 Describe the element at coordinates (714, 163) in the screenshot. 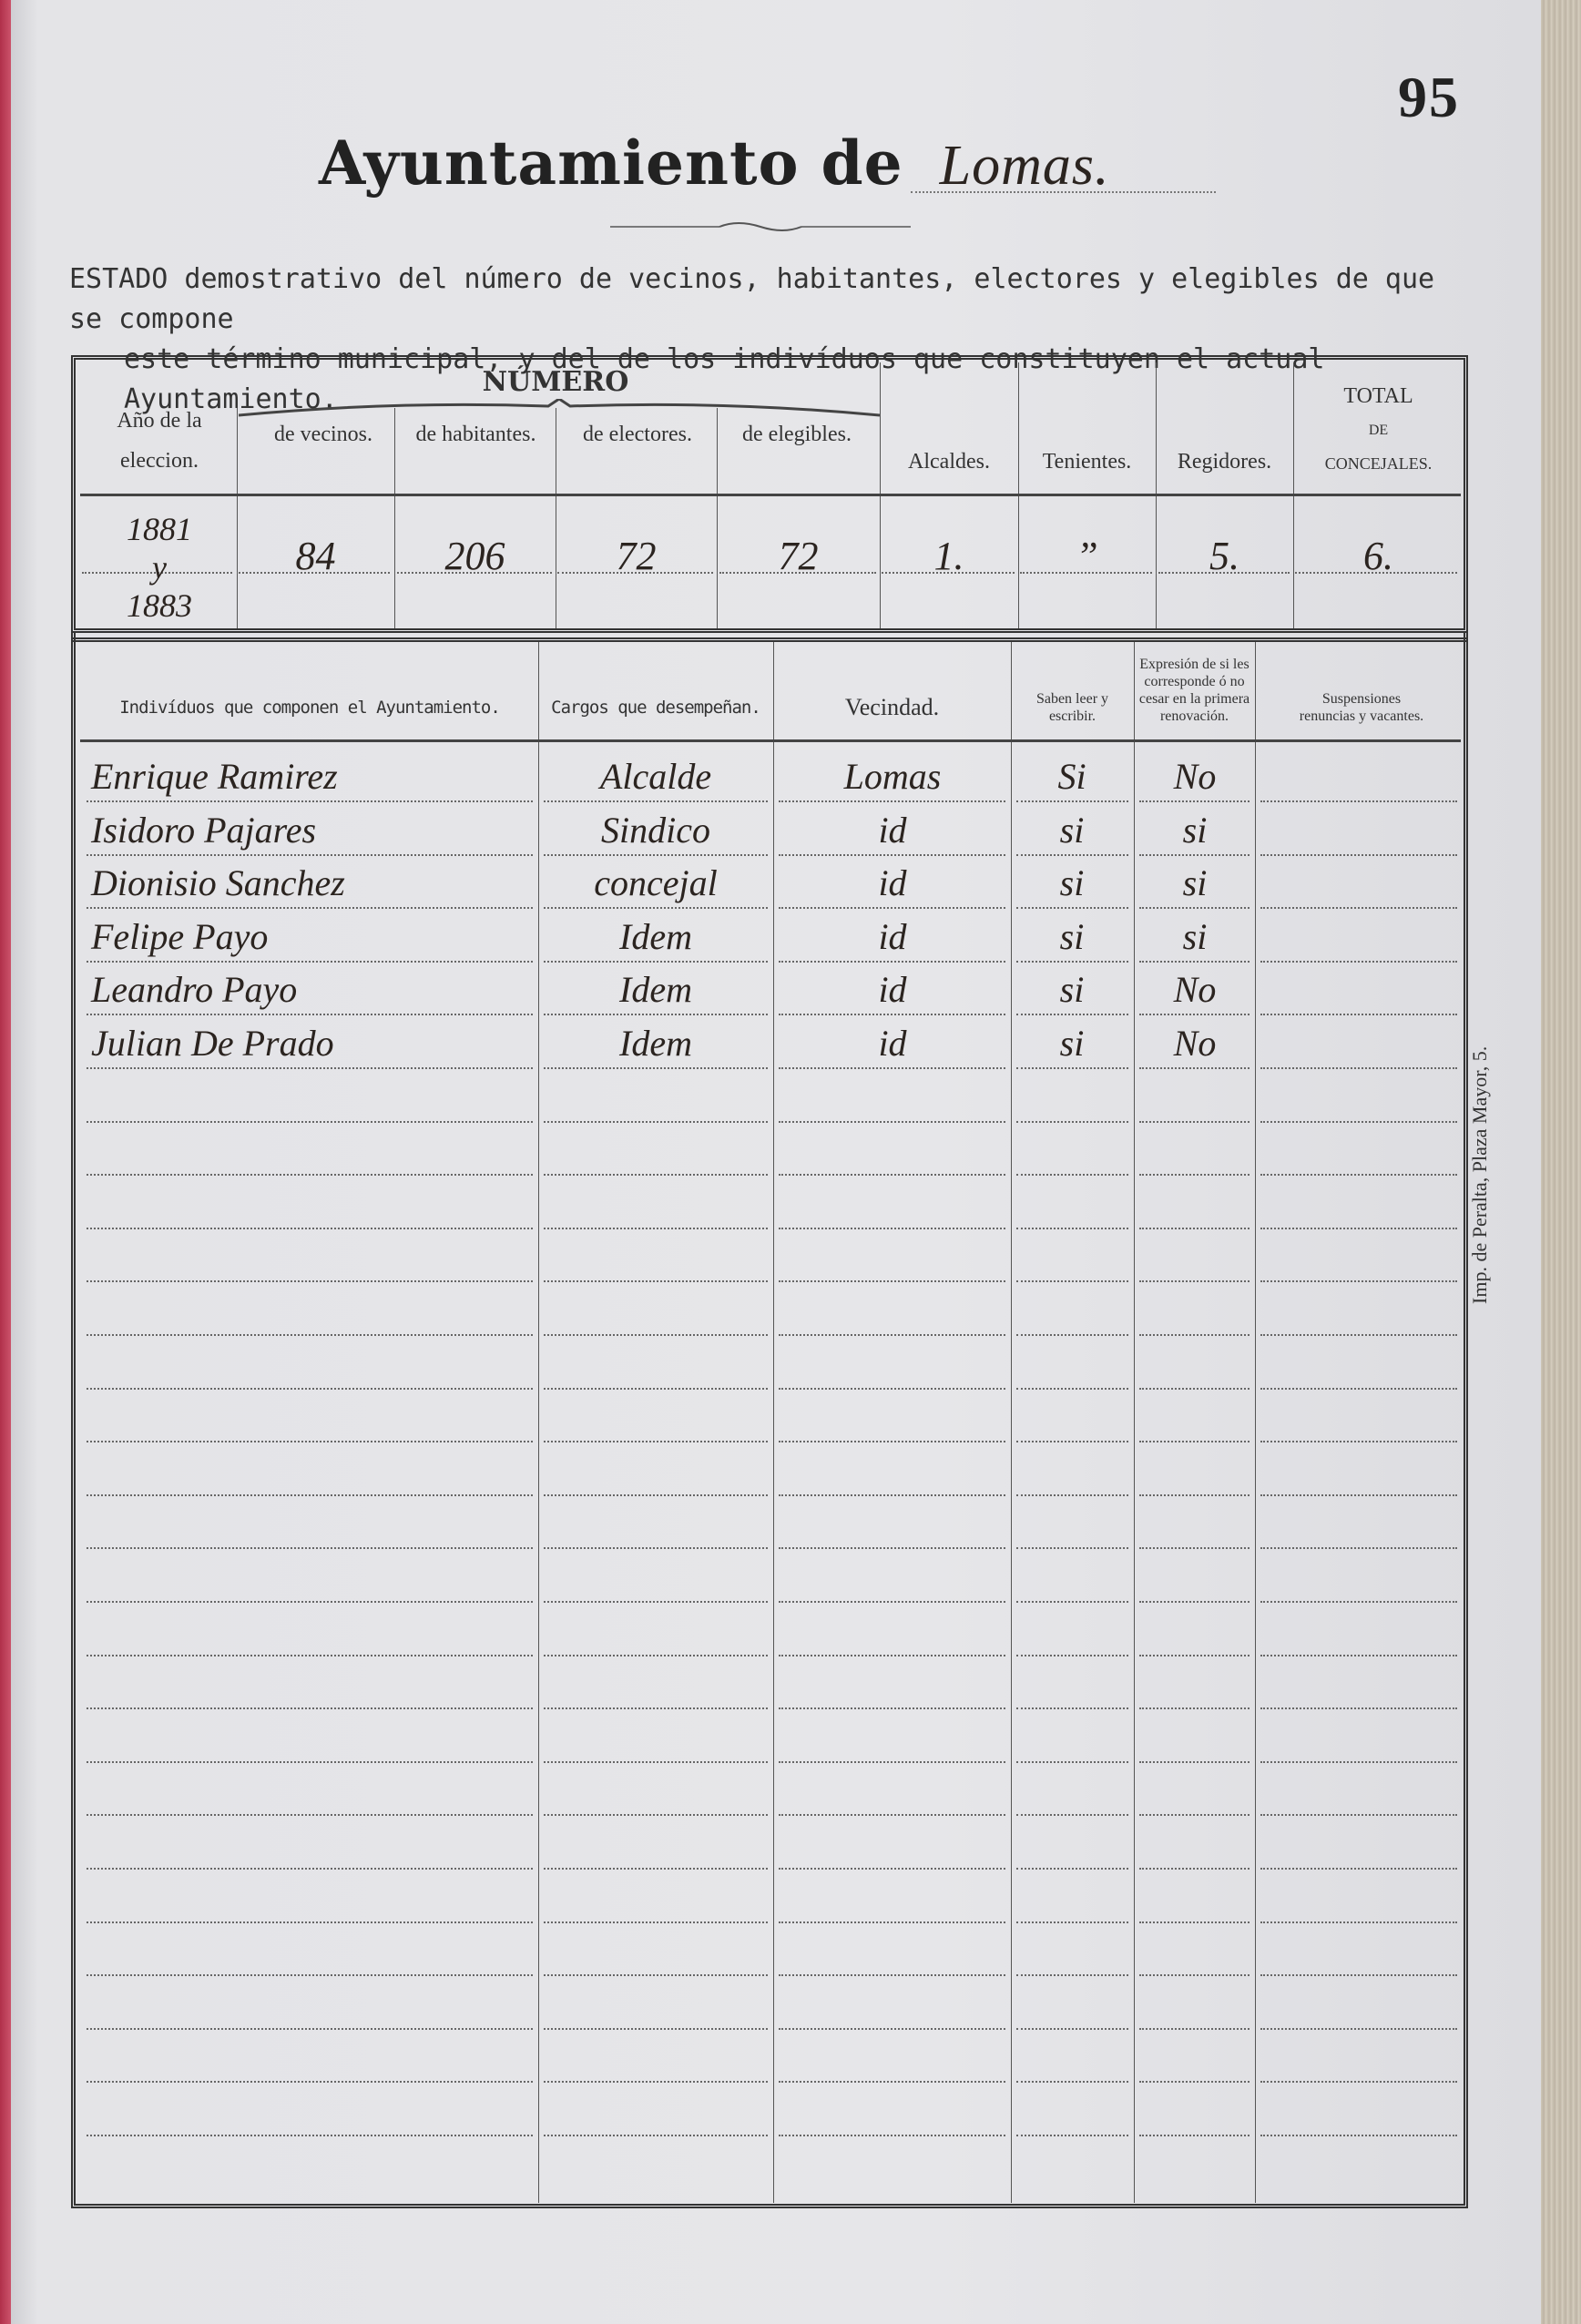

I see `page-title: Ayuntamiento de Lomas.` at that location.